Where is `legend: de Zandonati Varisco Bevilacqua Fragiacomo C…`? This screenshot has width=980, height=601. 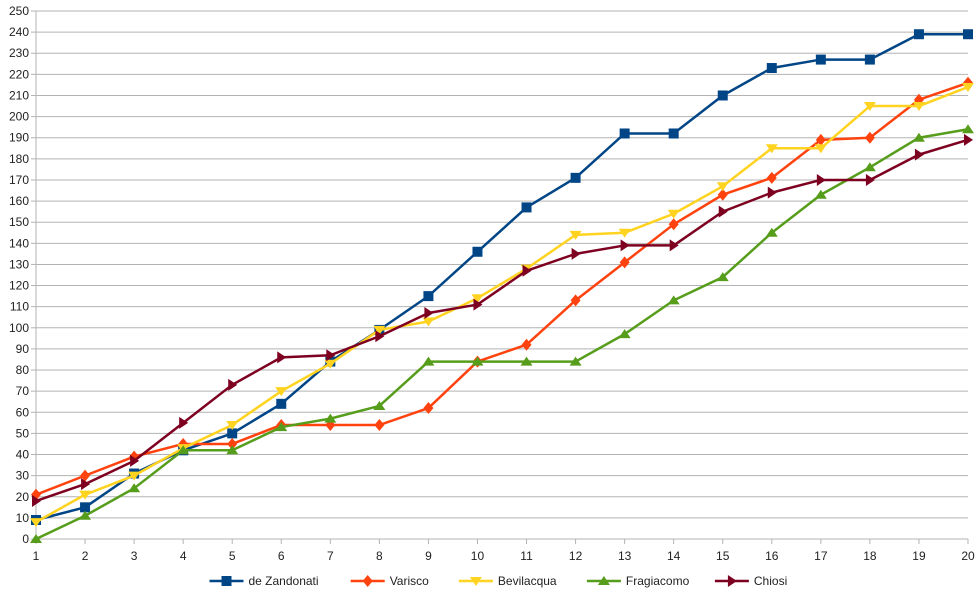
legend: de Zandonati Varisco Bevilacqua Fragiacomo C… is located at coordinates (498, 581).